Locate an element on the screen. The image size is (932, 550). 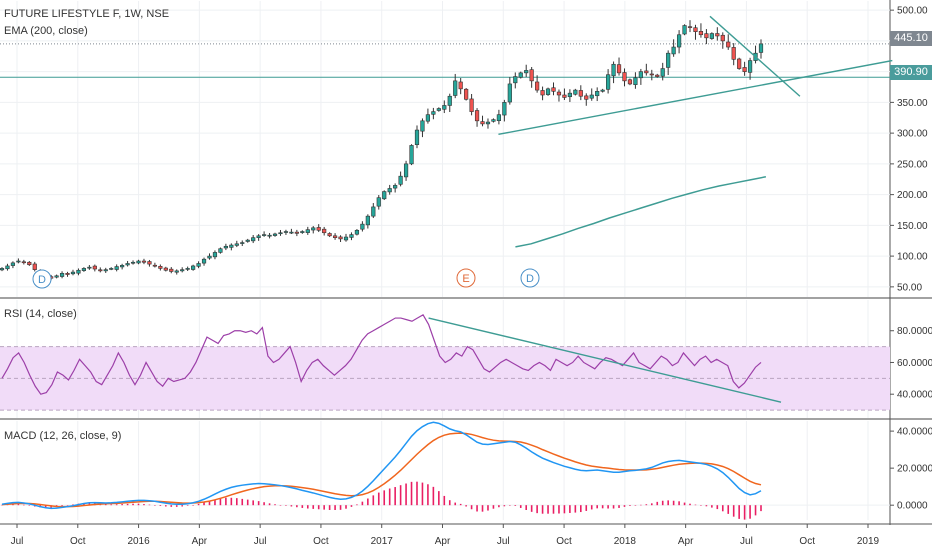
price-tick-label: 350.00 is located at coordinates (912, 103).